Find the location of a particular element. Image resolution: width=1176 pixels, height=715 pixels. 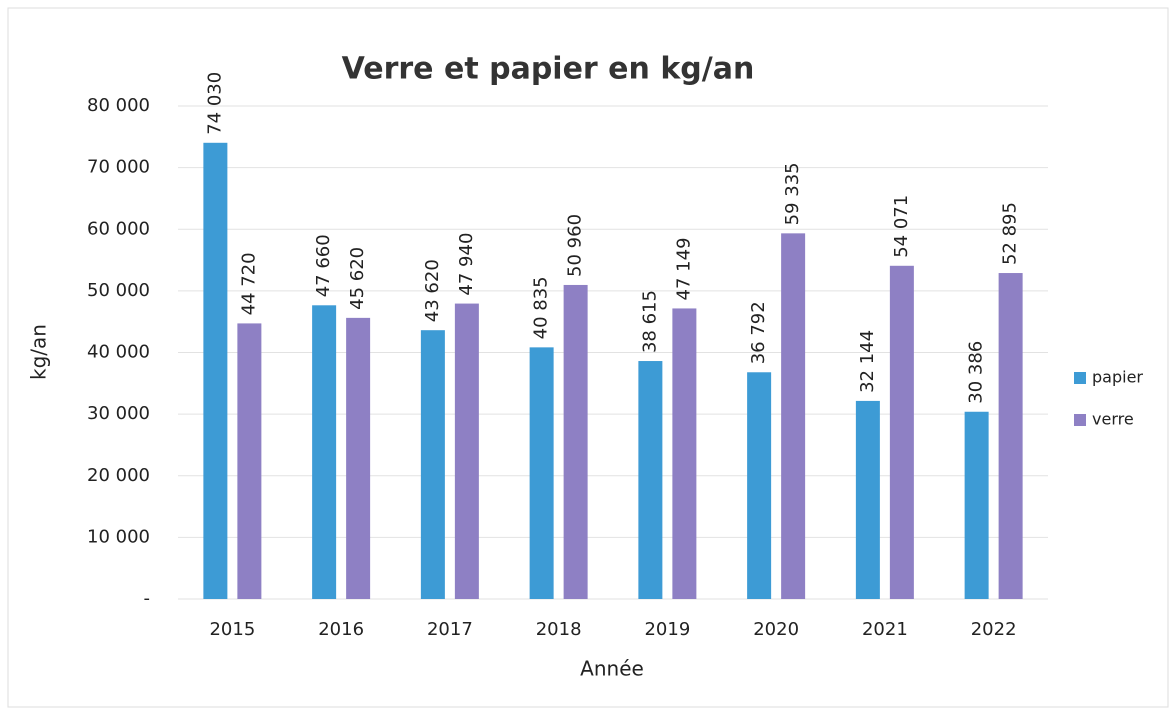

value-label: 47 149 is located at coordinates (683, 268).